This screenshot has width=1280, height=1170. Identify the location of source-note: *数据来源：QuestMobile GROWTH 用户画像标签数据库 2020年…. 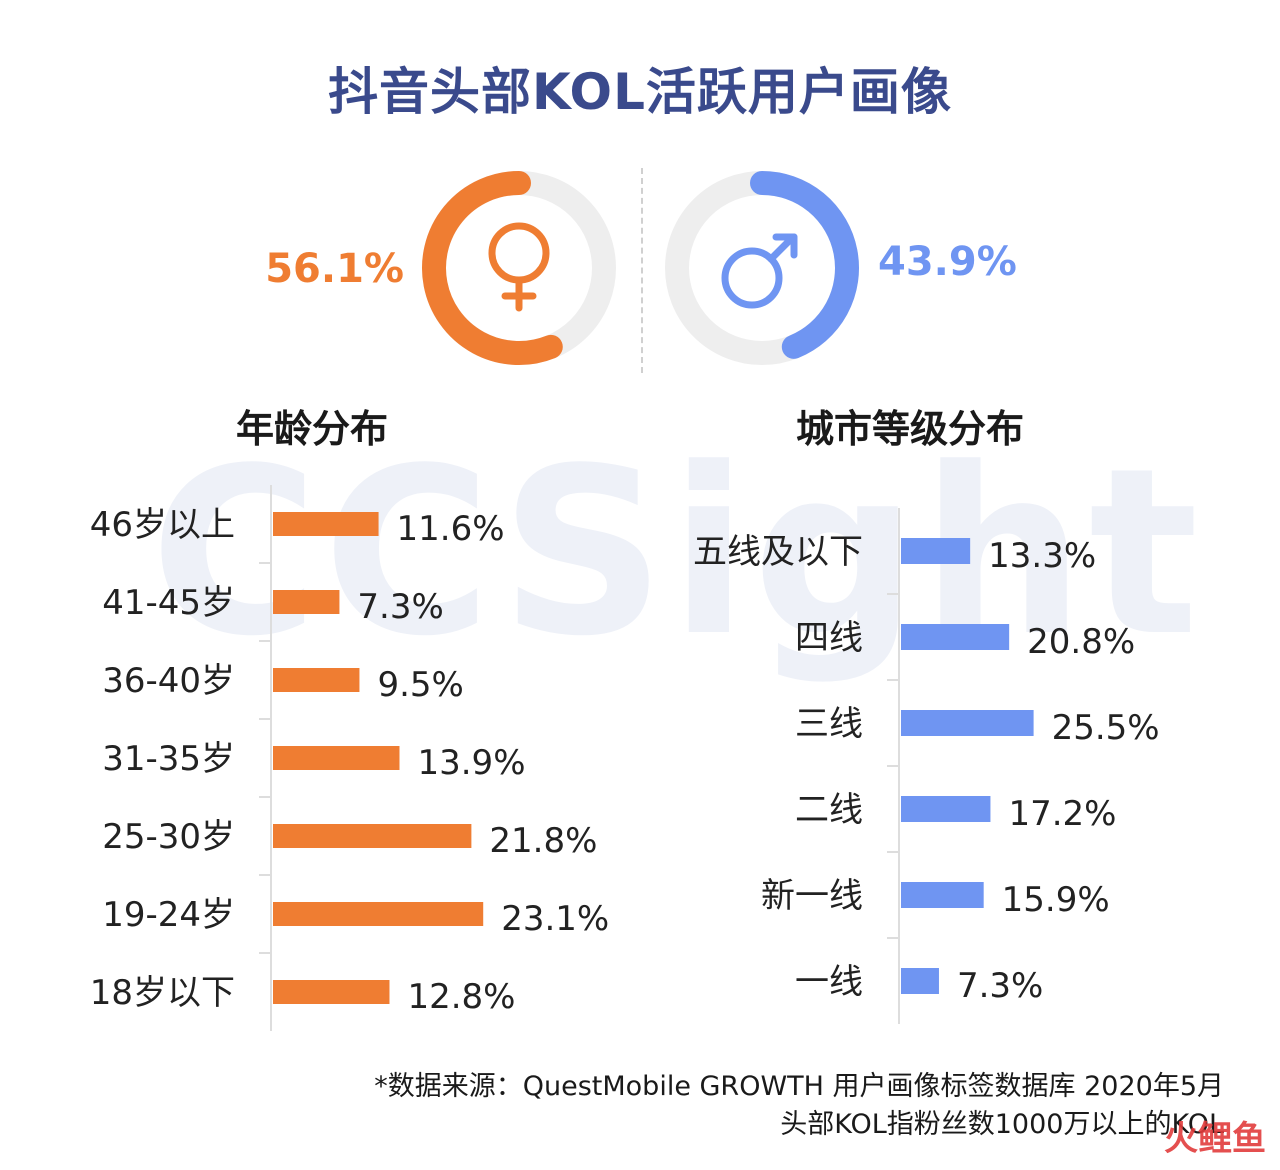
(799, 1106).